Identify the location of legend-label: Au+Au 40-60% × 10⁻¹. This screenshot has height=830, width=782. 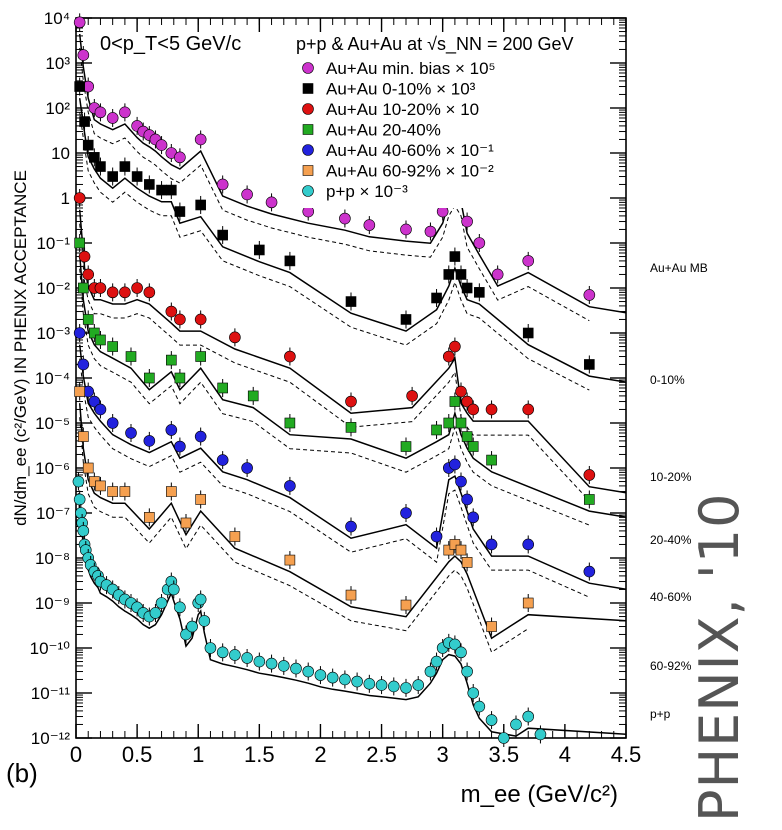
(410, 150).